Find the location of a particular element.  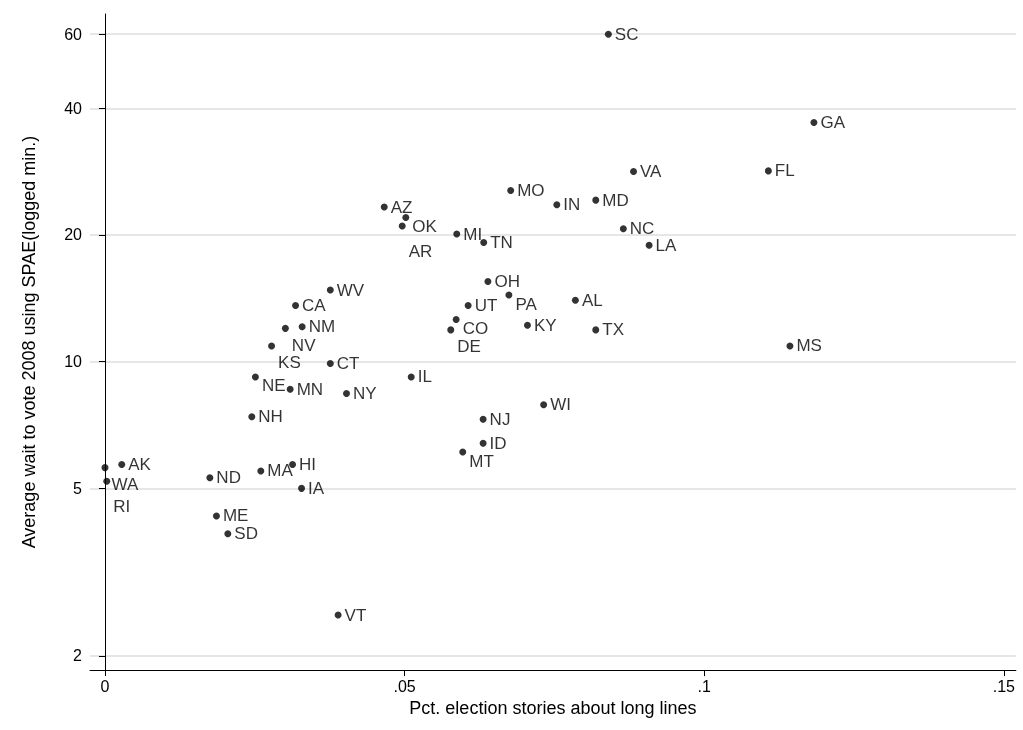

data-label: SC is located at coordinates (626, 34).